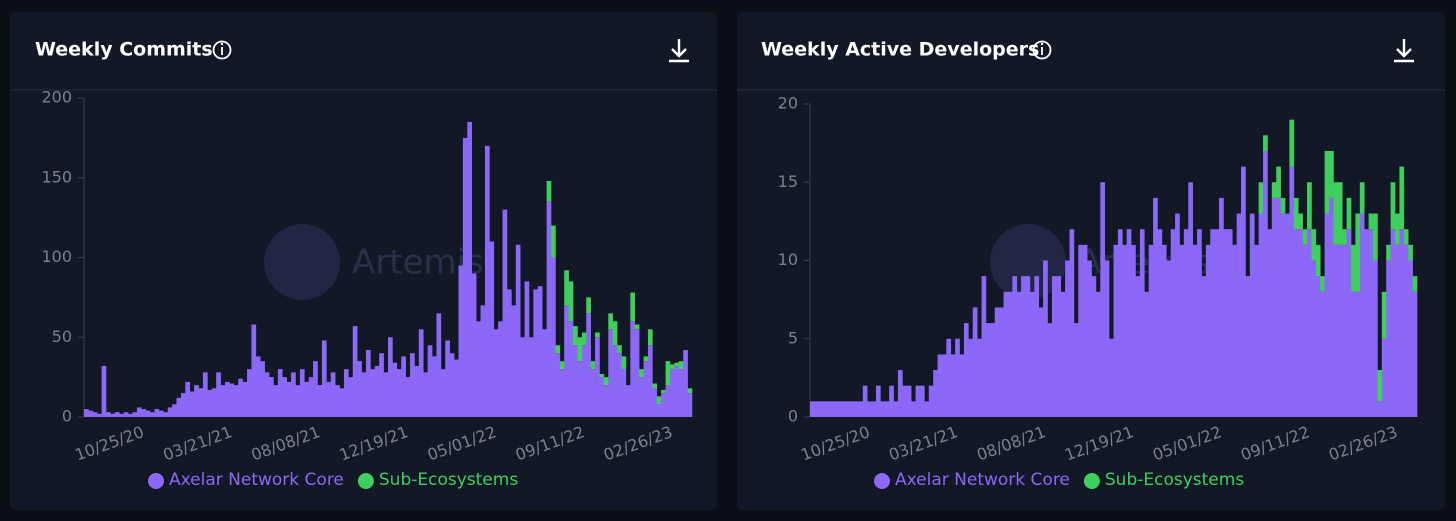  What do you see at coordinates (788, 181) in the screenshot?
I see `y-tick-label: 15` at bounding box center [788, 181].